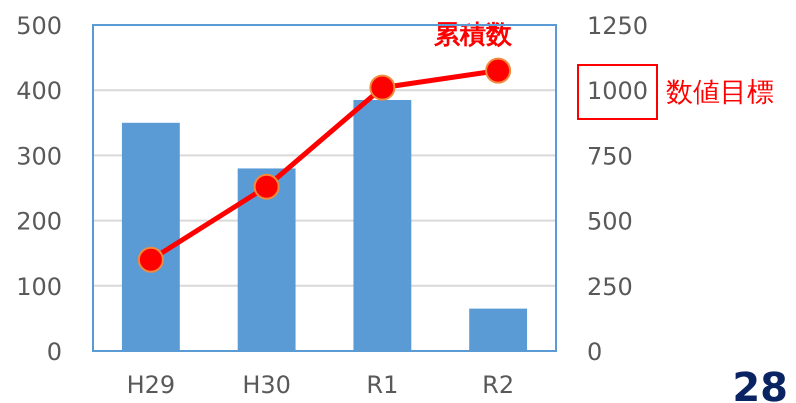  What do you see at coordinates (382, 385) in the screenshot?
I see `x-tick-label: R1` at bounding box center [382, 385].